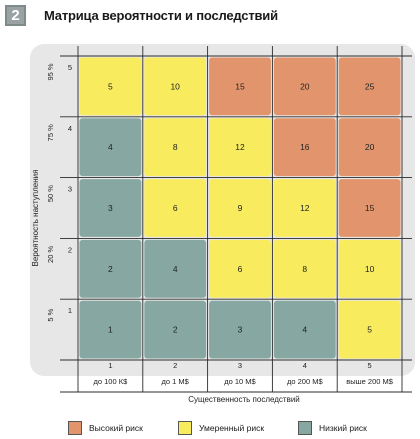 The image size is (420, 439). What do you see at coordinates (369, 381) in the screenshot?
I see `column-label: выше 200 М$` at bounding box center [369, 381].